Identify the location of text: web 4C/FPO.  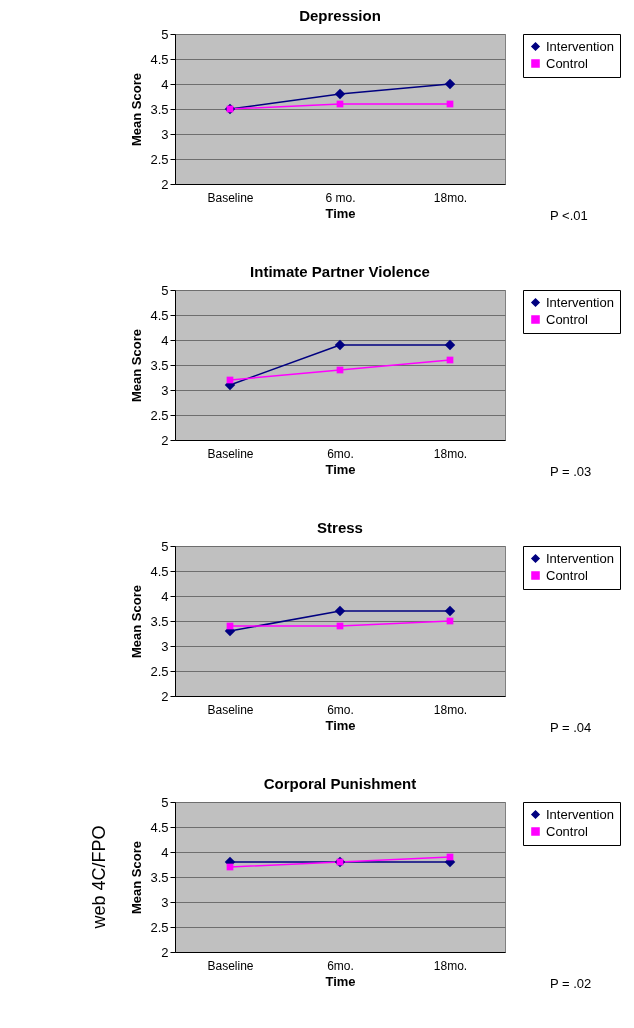
(99, 877).